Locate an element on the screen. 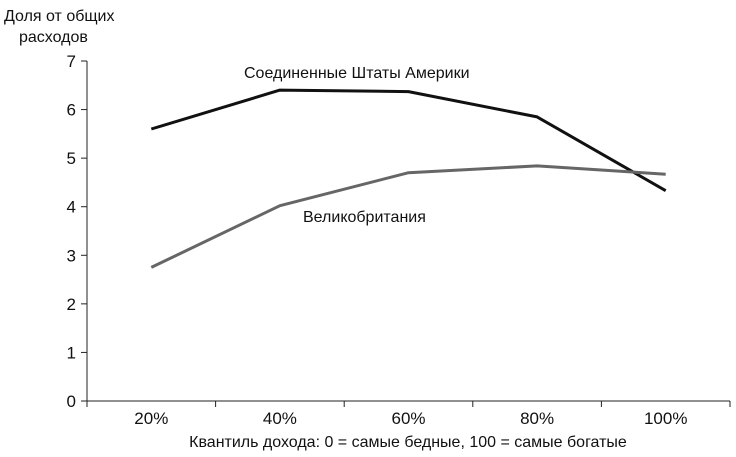  x-tick-label: 60% is located at coordinates (408, 418).